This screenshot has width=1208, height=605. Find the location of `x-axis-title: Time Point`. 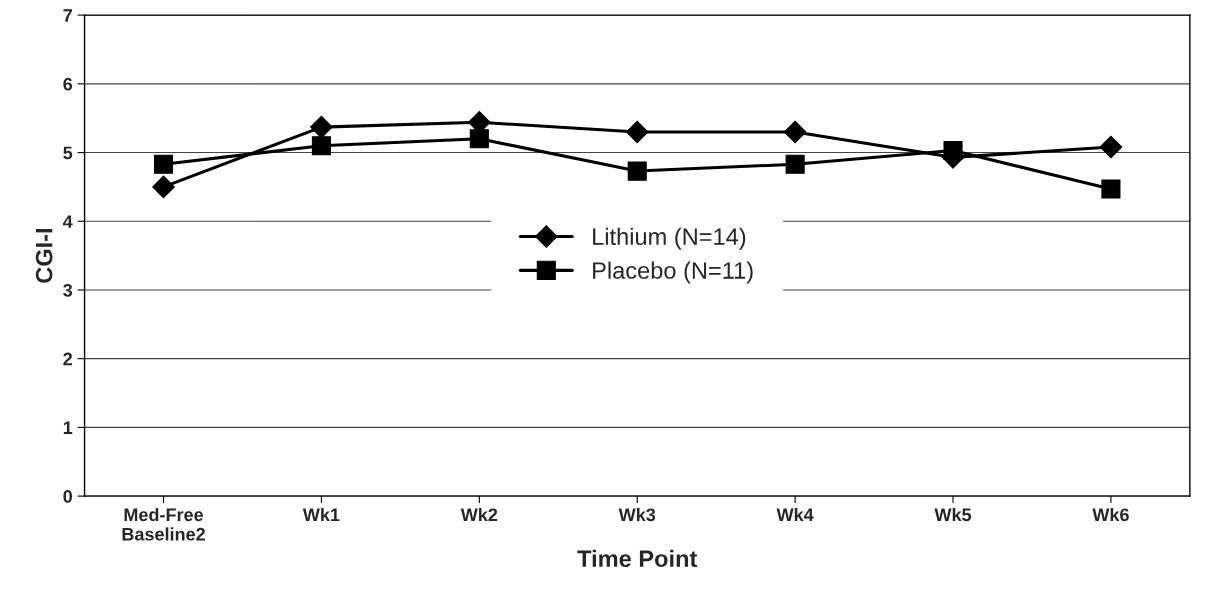

x-axis-title: Time Point is located at coordinates (637, 558).